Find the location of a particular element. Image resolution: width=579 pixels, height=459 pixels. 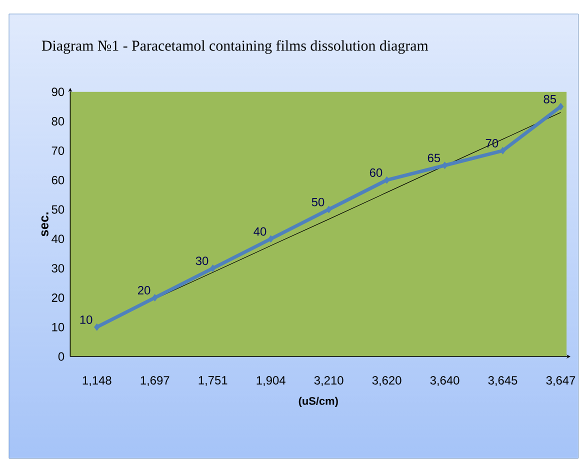

y-tick-label: 90 is located at coordinates (58, 92).